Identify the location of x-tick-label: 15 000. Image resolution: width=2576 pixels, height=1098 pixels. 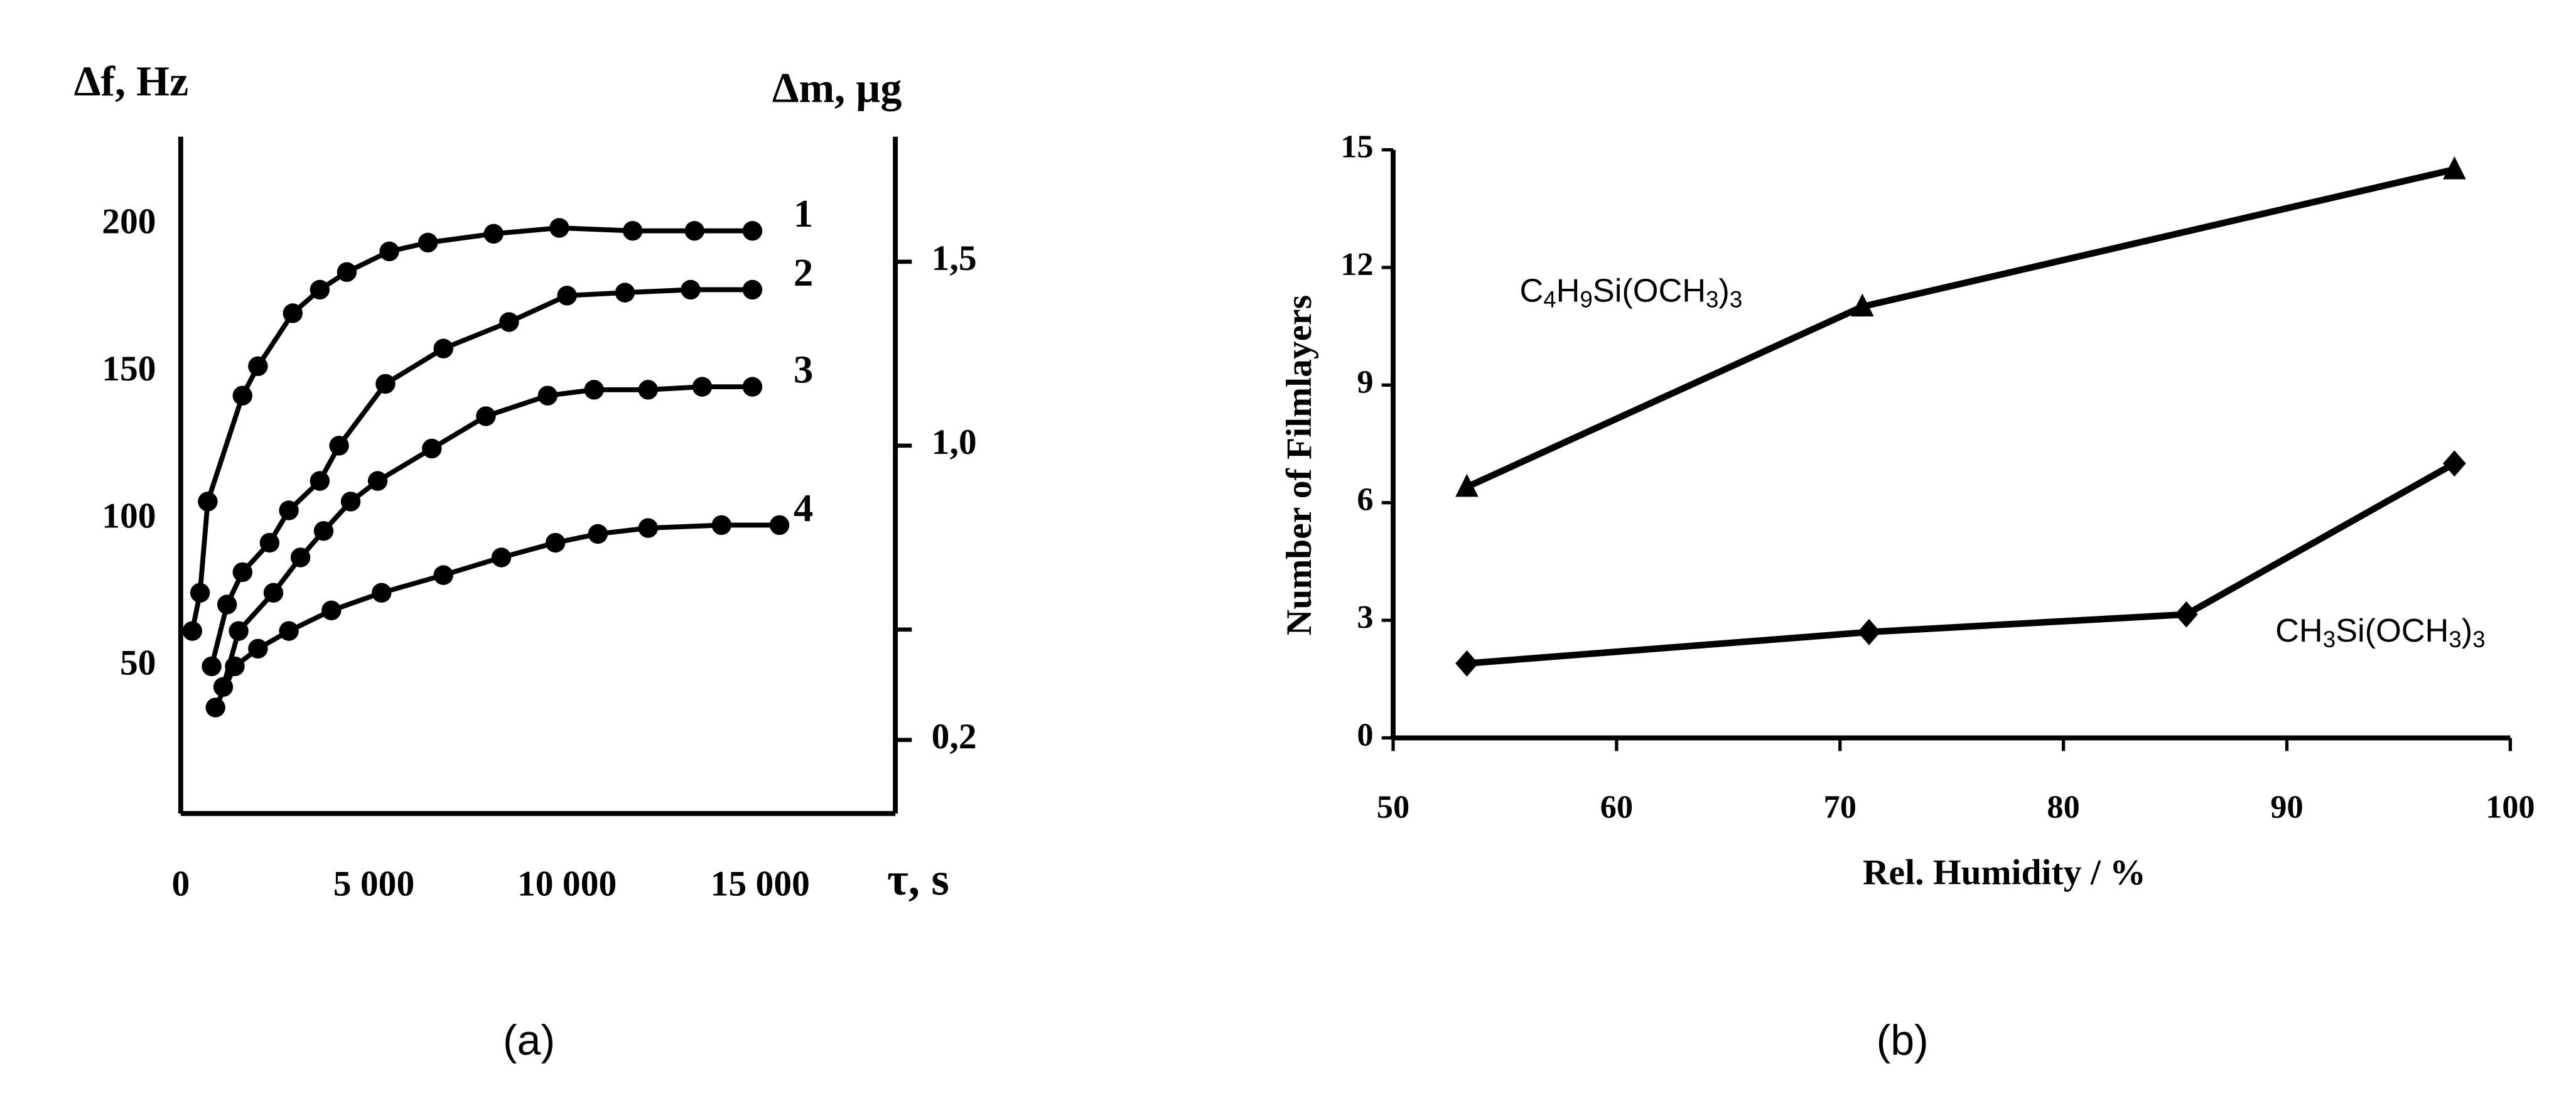
(760, 884).